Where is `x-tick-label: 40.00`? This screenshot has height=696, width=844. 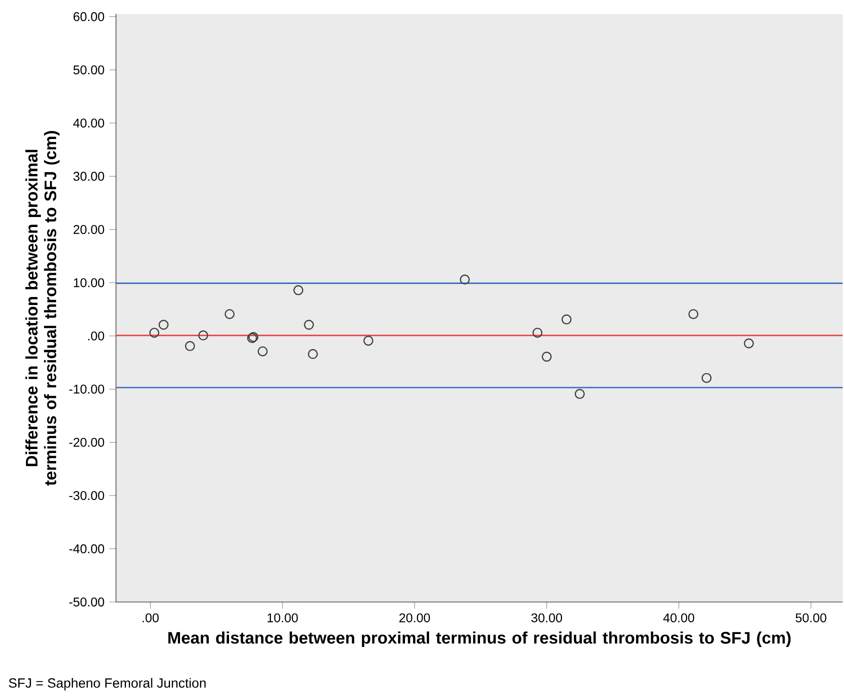
x-tick-label: 40.00 is located at coordinates (678, 617).